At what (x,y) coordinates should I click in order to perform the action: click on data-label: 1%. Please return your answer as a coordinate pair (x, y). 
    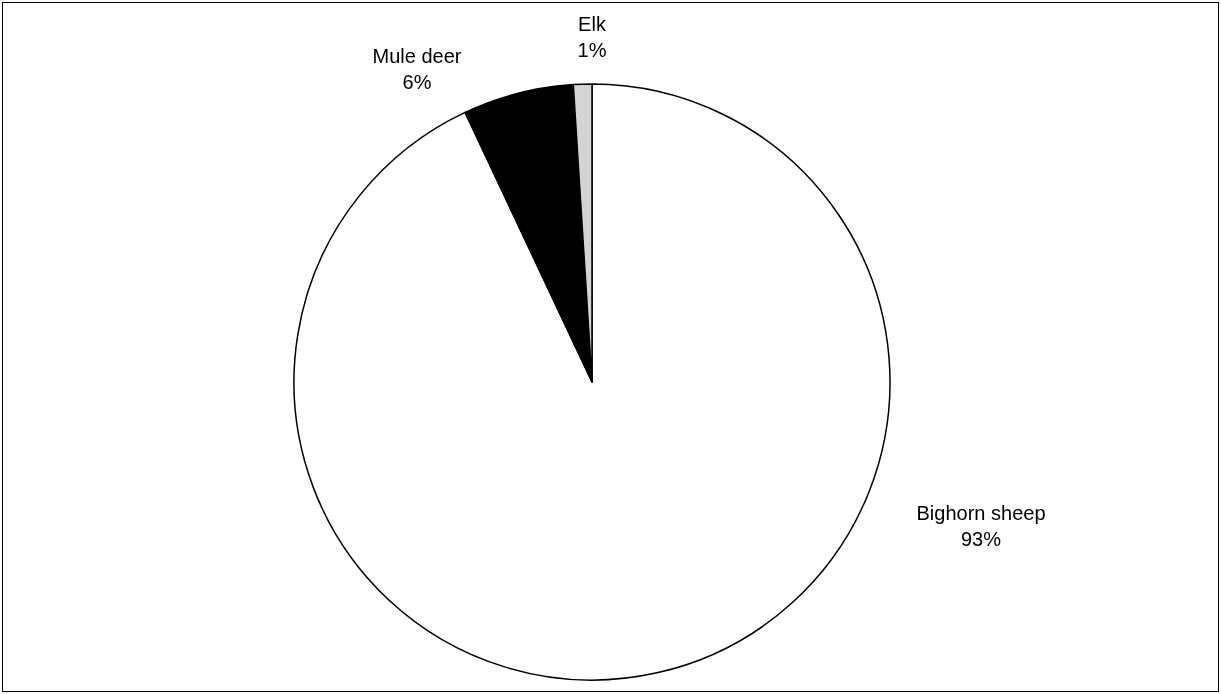
    Looking at the image, I should click on (592, 50).